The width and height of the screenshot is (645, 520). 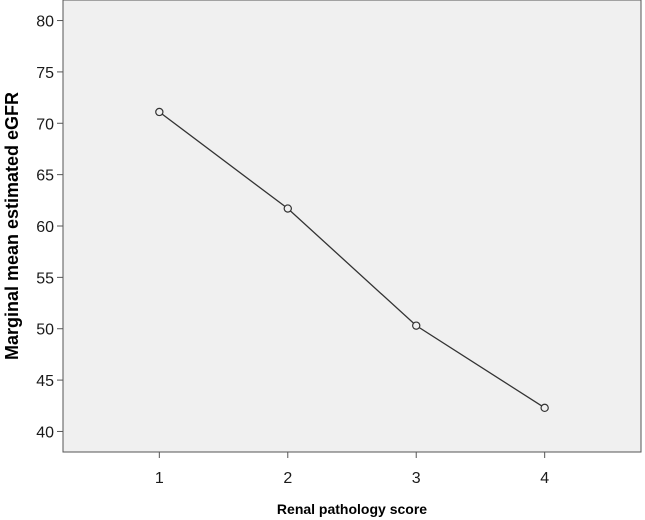 What do you see at coordinates (45, 381) in the screenshot?
I see `y-tick-label: 45` at bounding box center [45, 381].